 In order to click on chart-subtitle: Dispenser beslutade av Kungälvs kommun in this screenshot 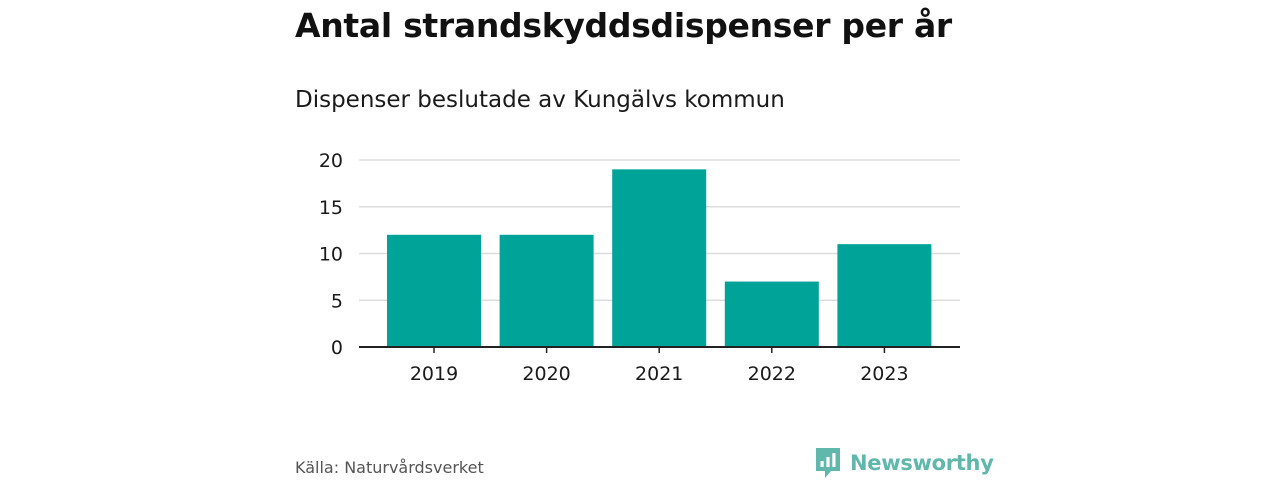, I will do `click(540, 100)`.